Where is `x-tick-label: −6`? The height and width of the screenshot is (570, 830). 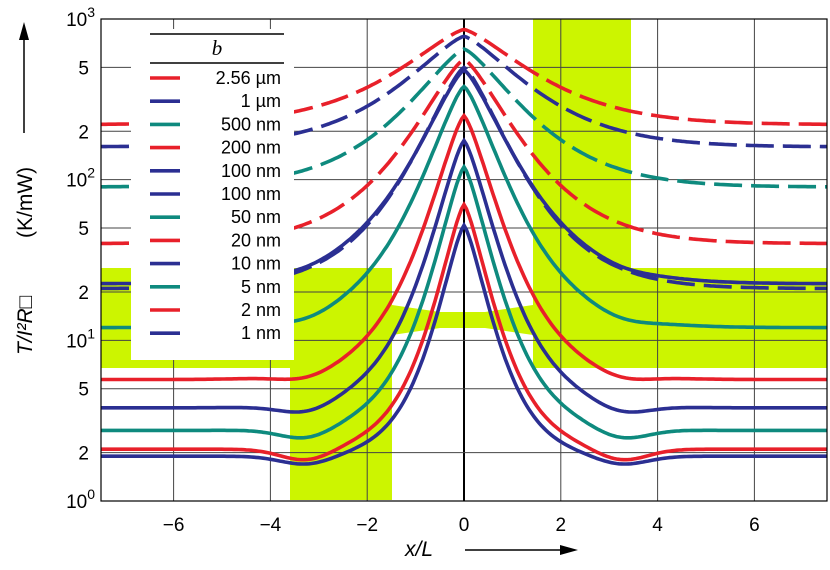
x-tick-label: −6 is located at coordinates (174, 525).